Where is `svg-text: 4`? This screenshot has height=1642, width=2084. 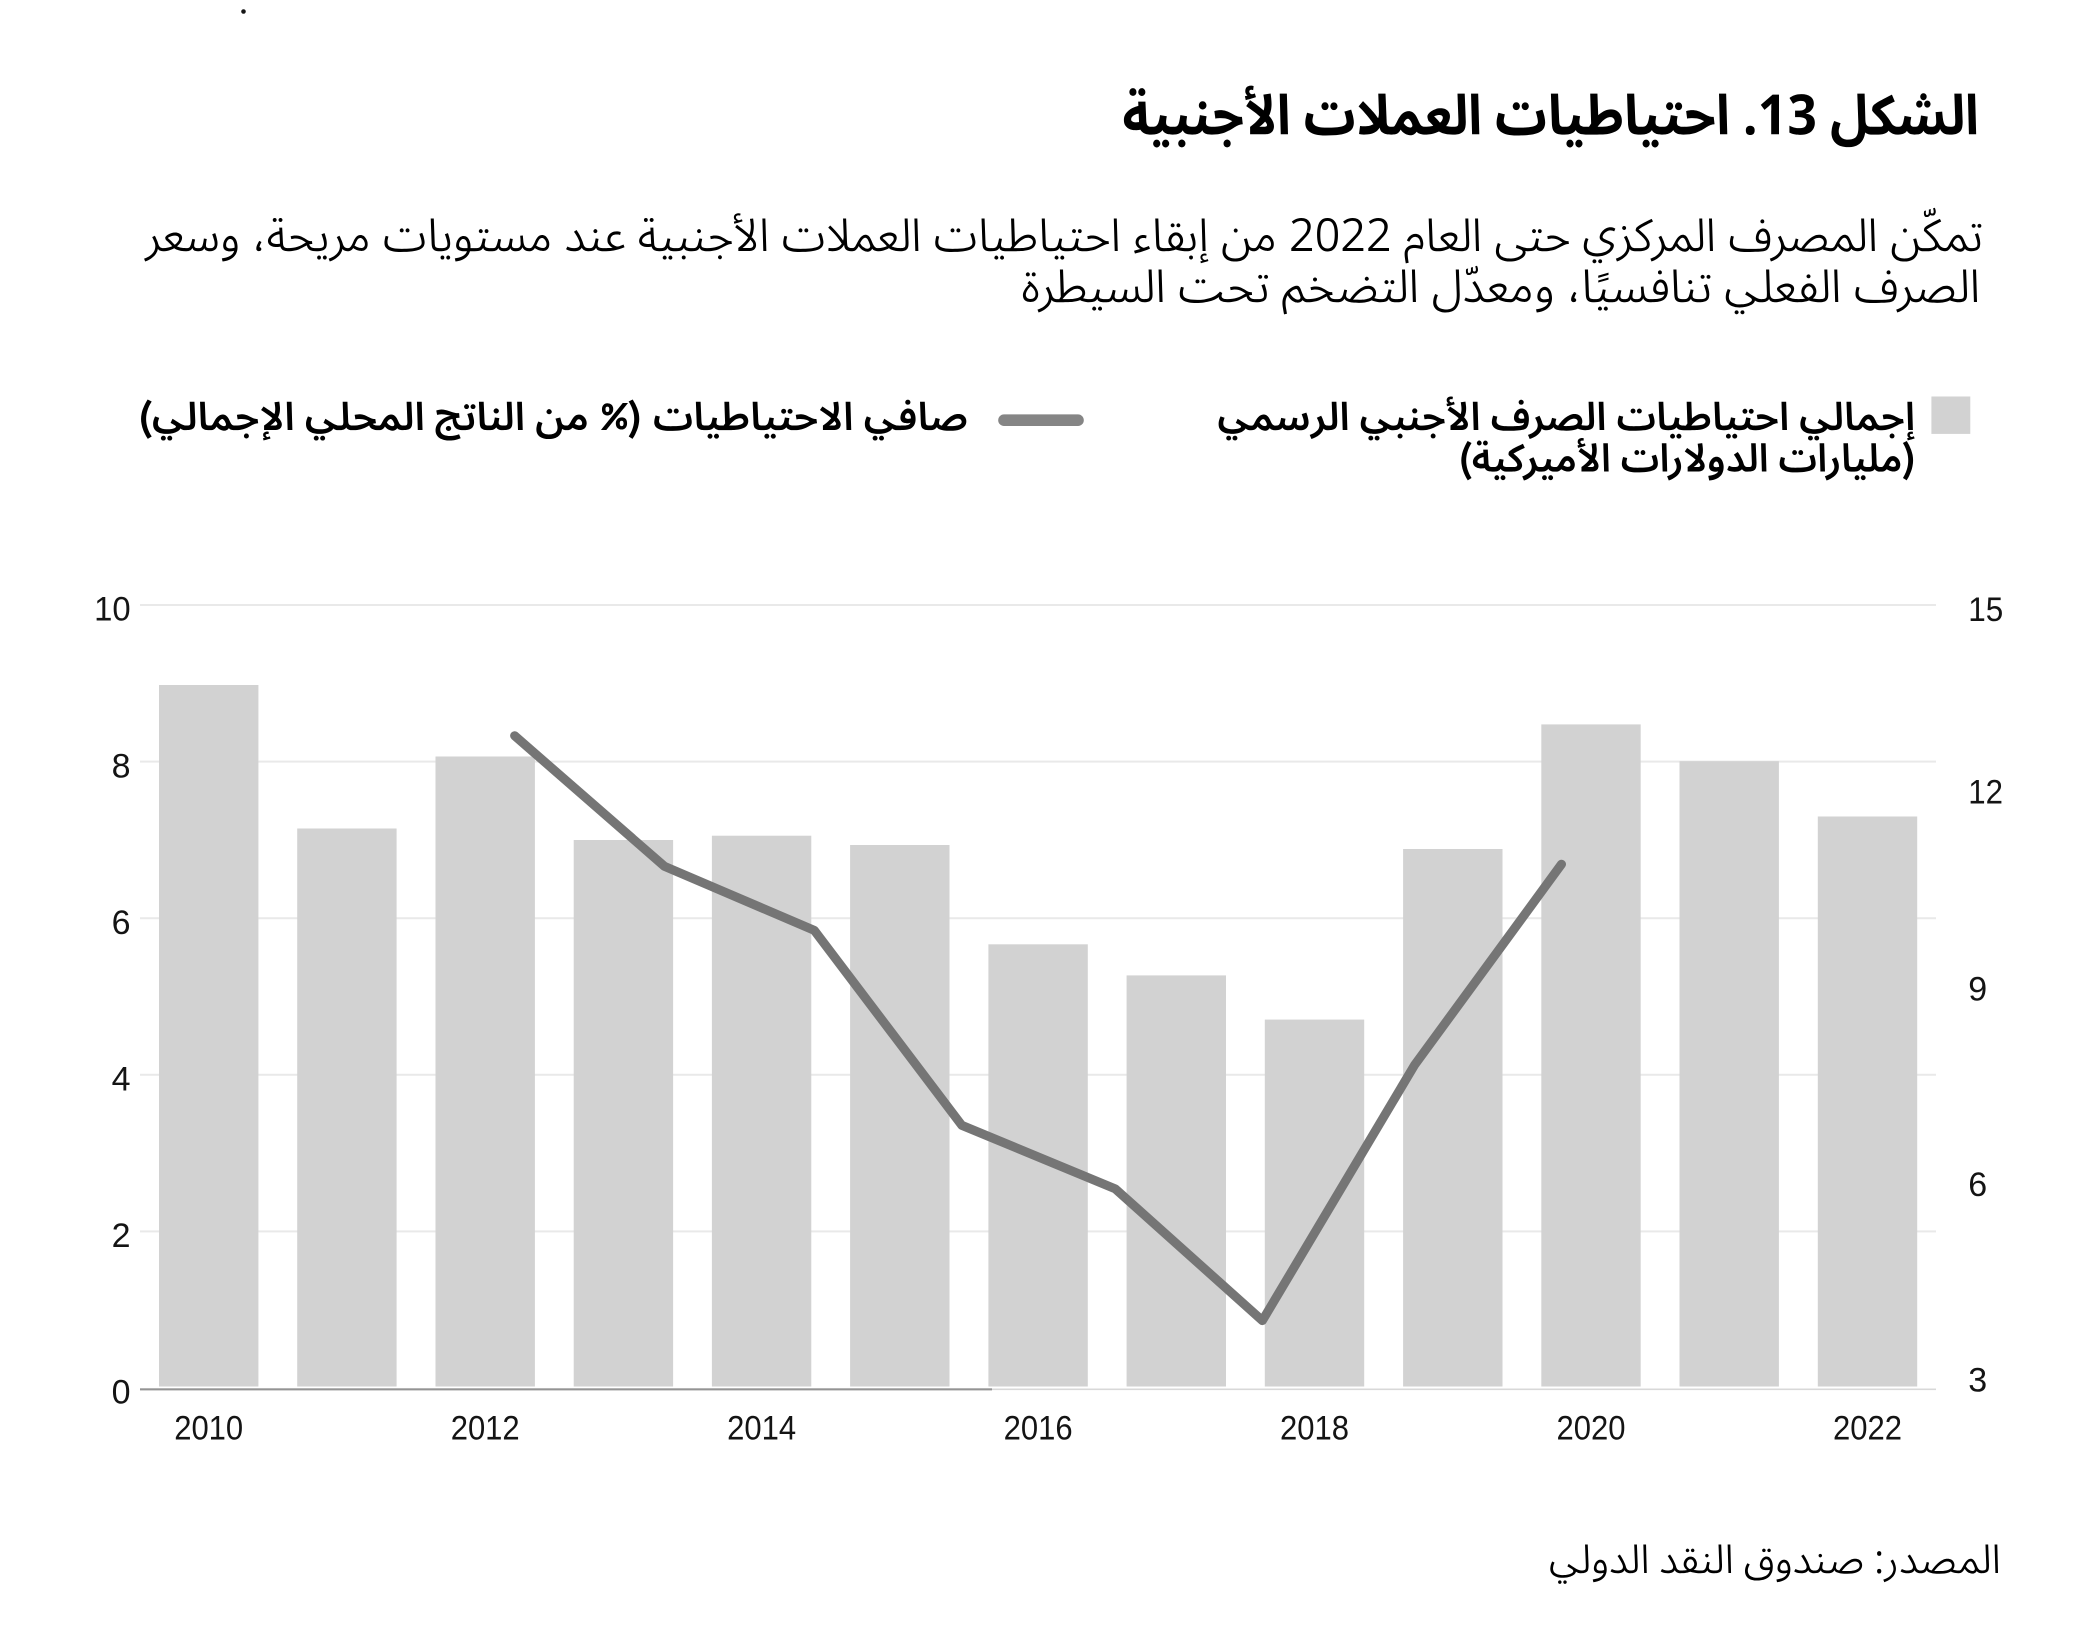
svg-text: 4 is located at coordinates (121, 1080).